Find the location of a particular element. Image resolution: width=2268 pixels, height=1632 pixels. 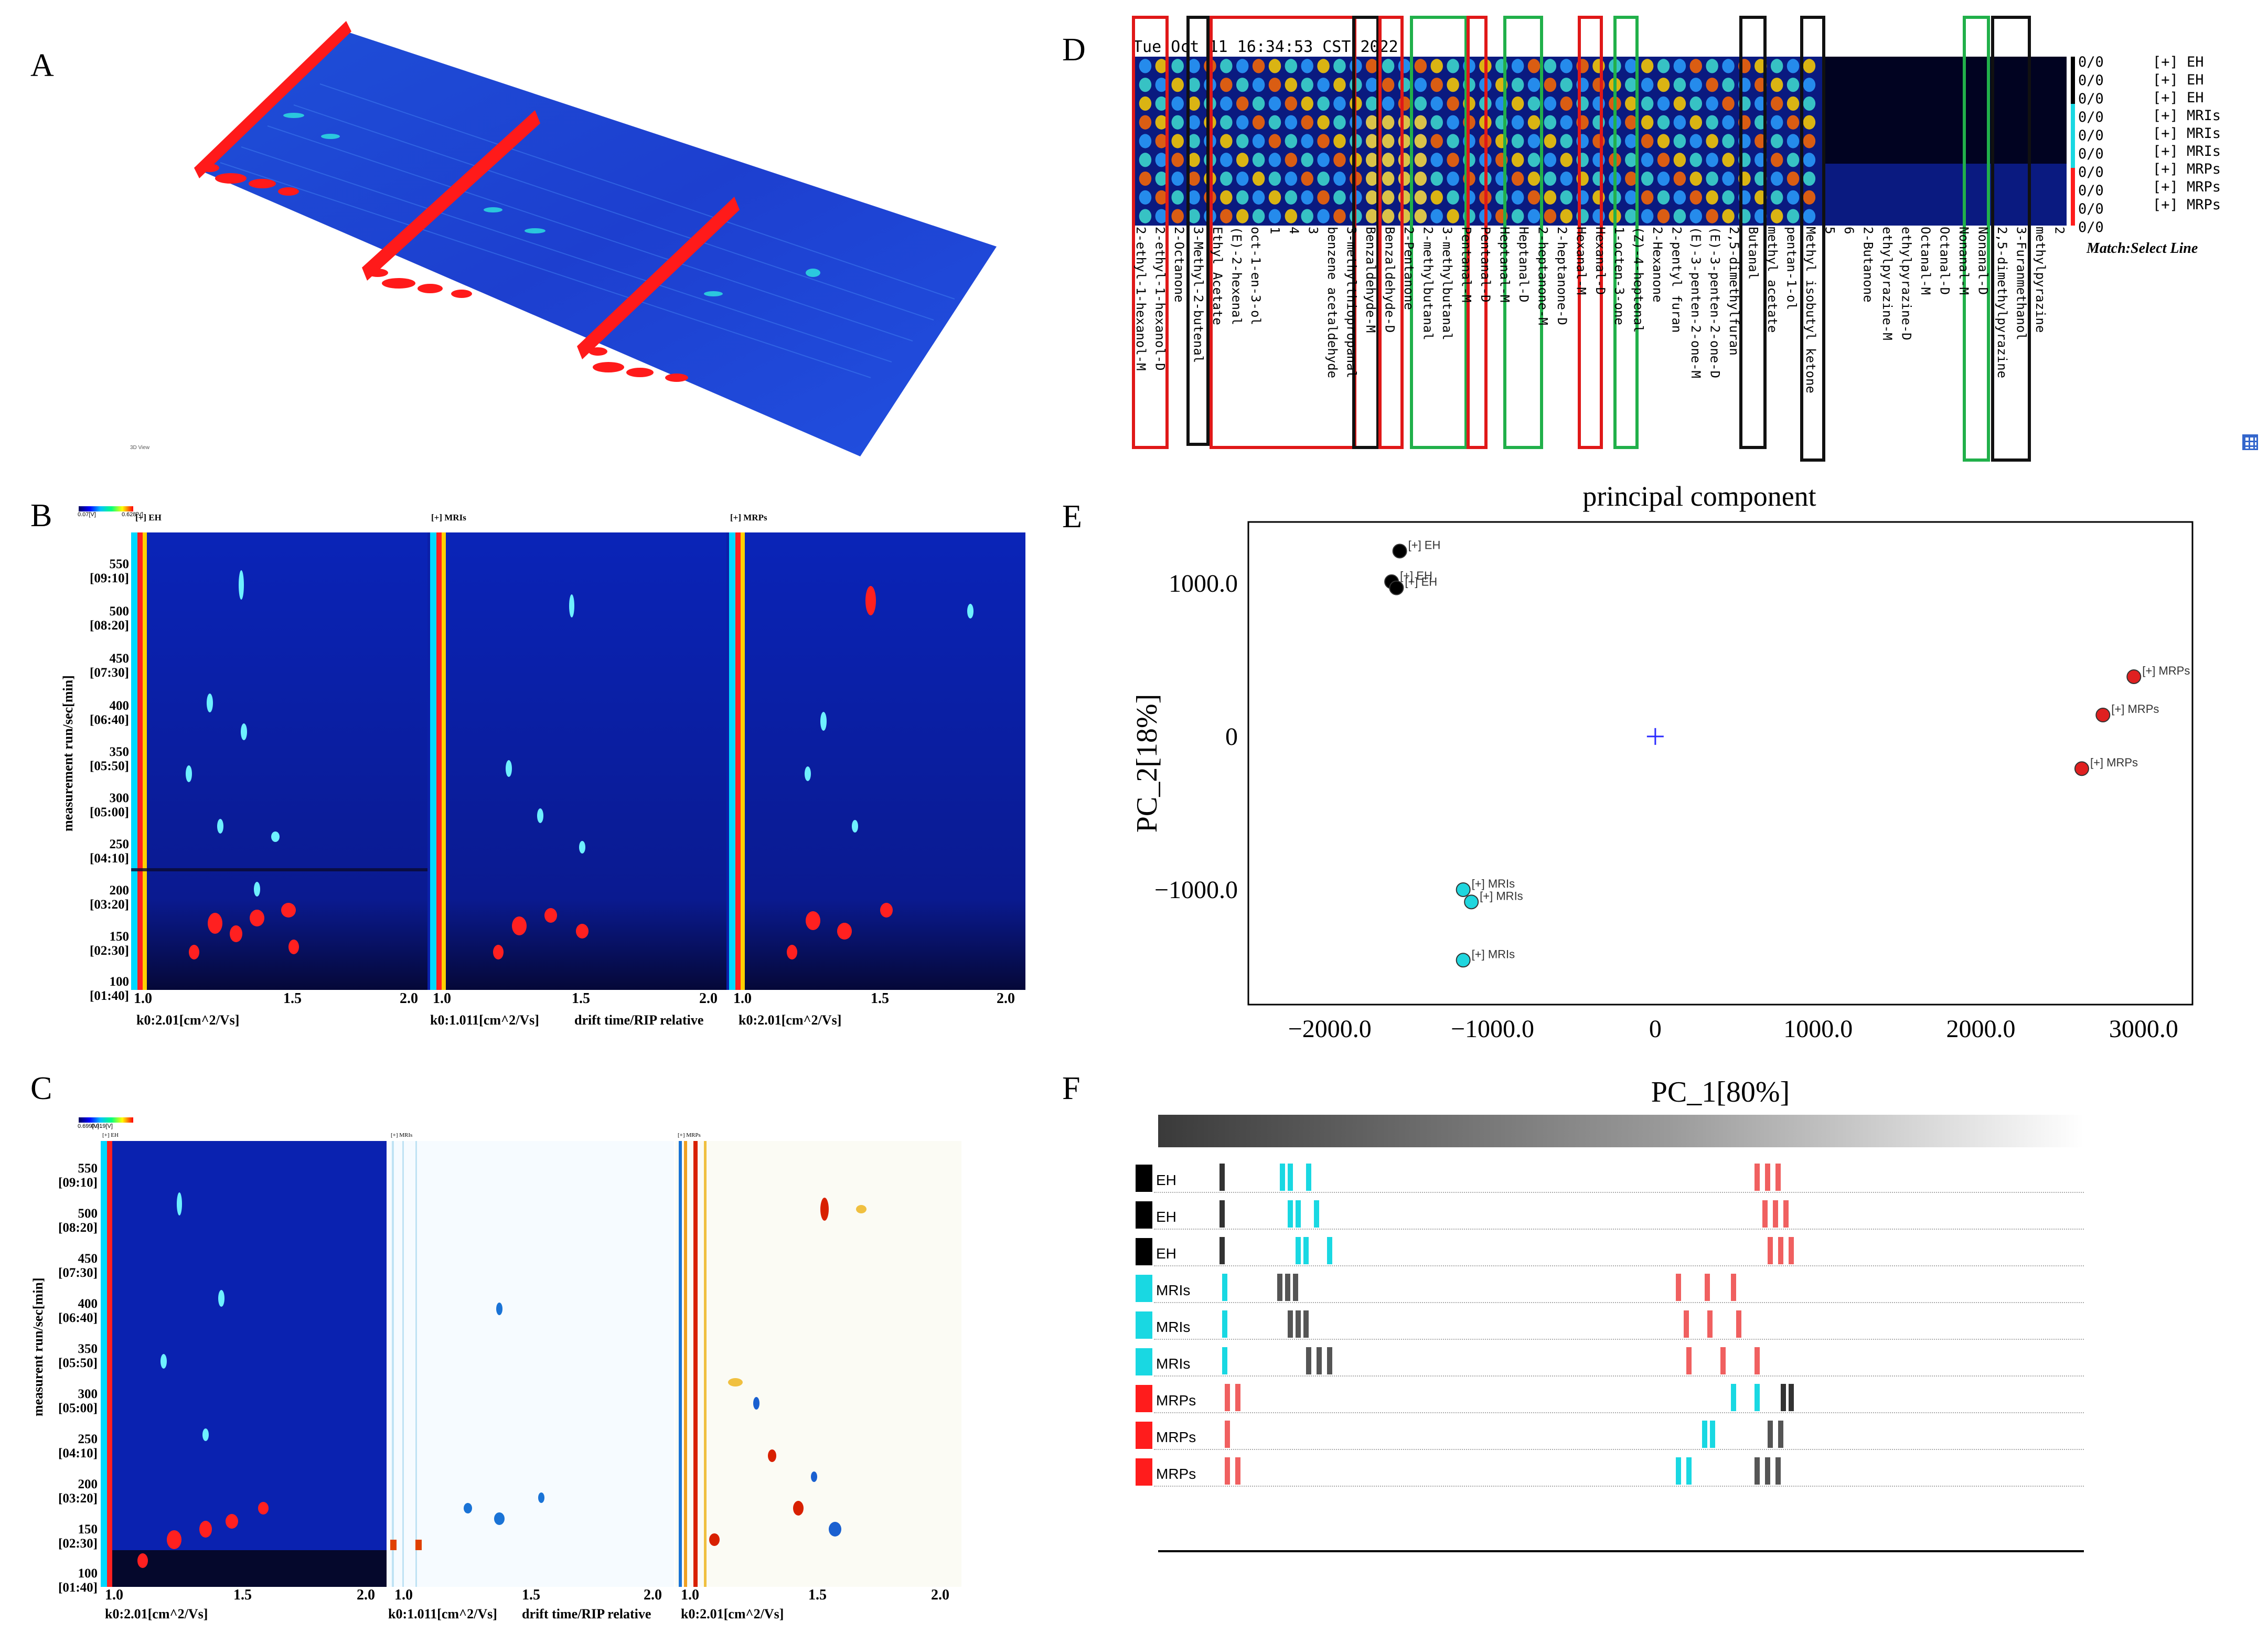

panel-b-xtick: 1.0 is located at coordinates (143, 998).